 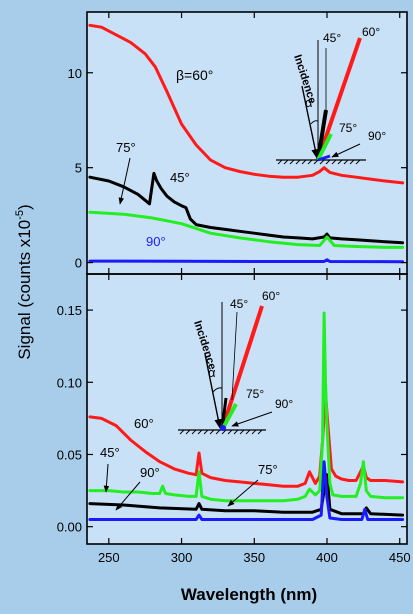 What do you see at coordinates (156, 241) in the screenshot?
I see `top-label-90: 90°` at bounding box center [156, 241].